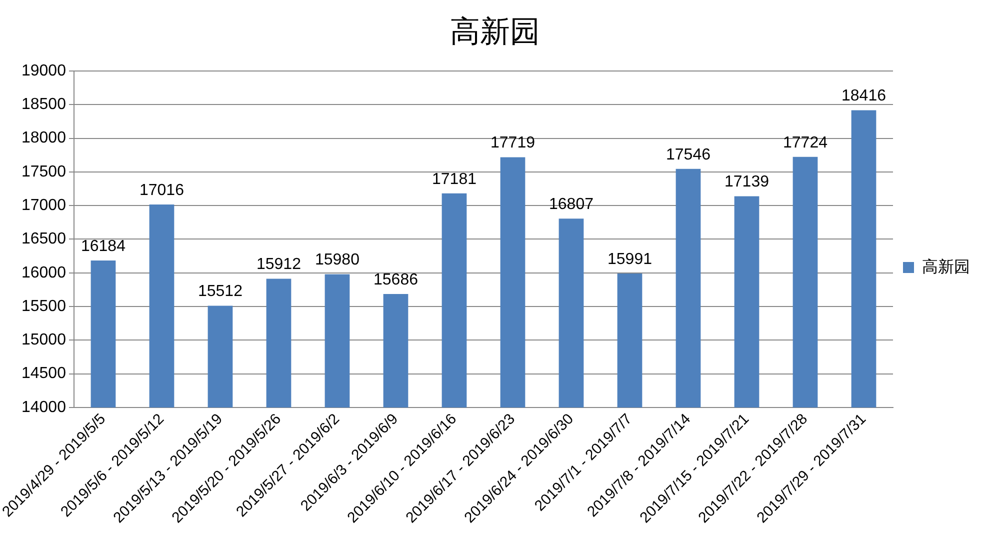 The image size is (990, 535). I want to click on y-tick-label: 17000, so click(43, 205).